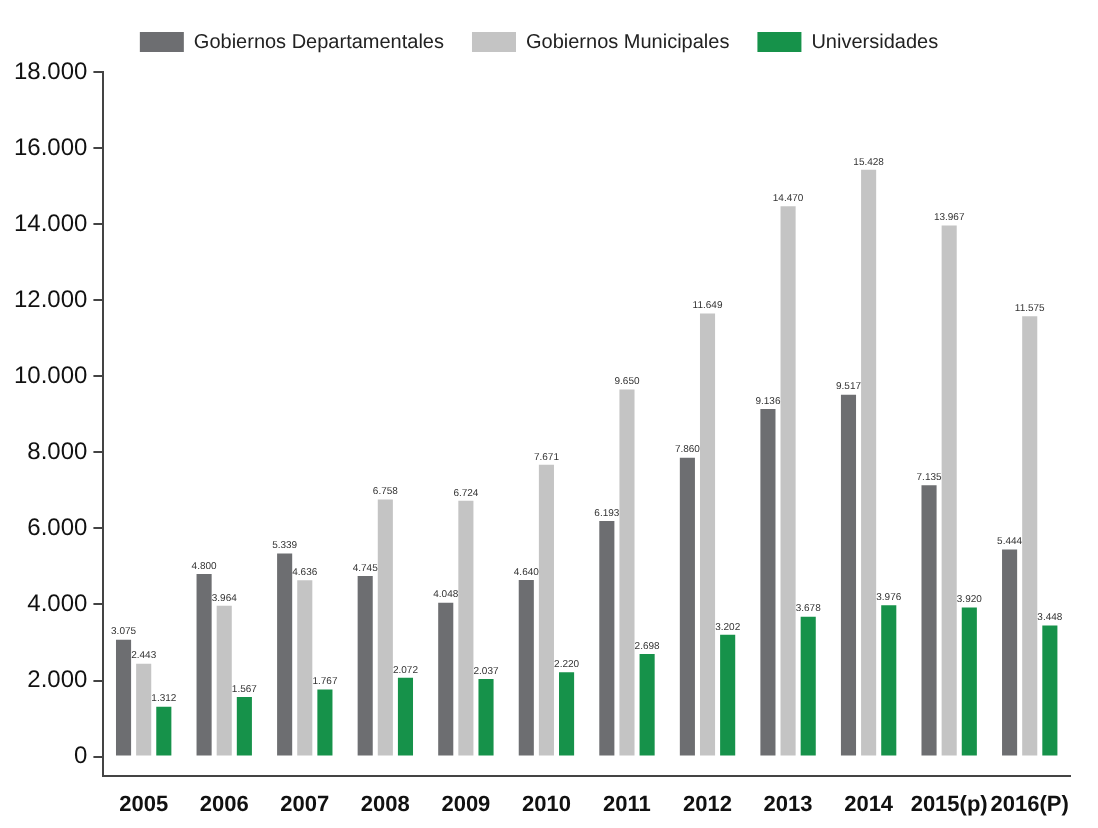 This screenshot has height=828, width=1098. What do you see at coordinates (305, 804) in the screenshot?
I see `x-tick-label: 2007` at bounding box center [305, 804].